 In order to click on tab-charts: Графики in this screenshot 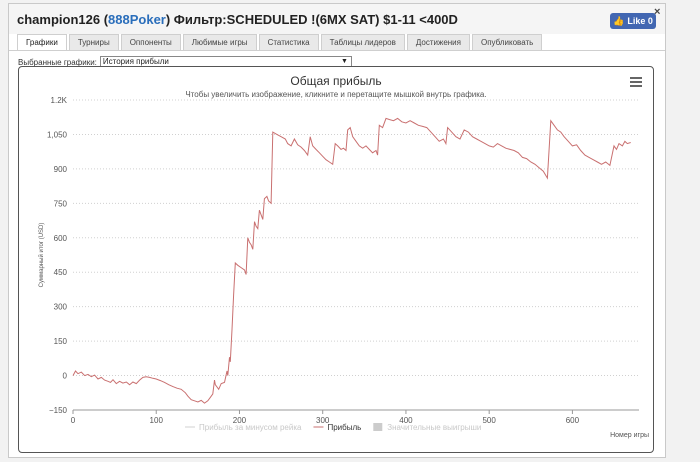, I will do `click(42, 42)`.